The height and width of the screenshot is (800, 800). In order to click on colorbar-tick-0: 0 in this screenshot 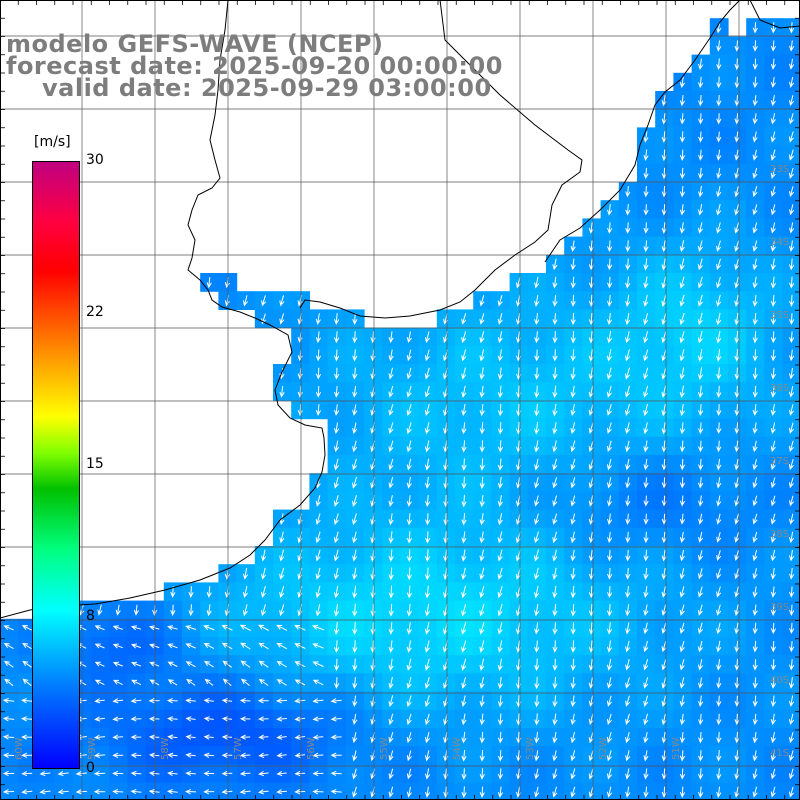, I will do `click(90, 768)`.